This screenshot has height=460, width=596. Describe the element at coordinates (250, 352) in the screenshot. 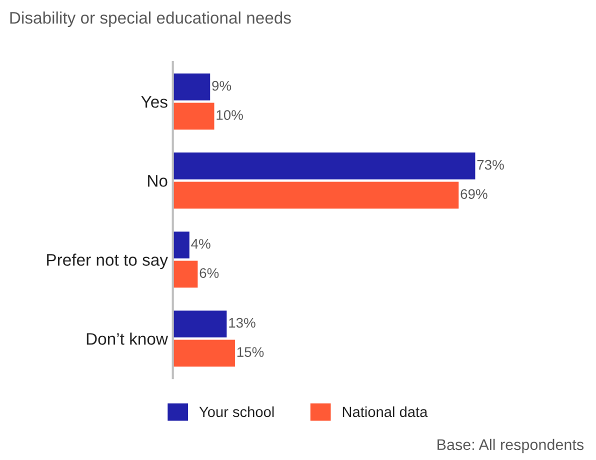

I see `data-label: 15%` at that location.